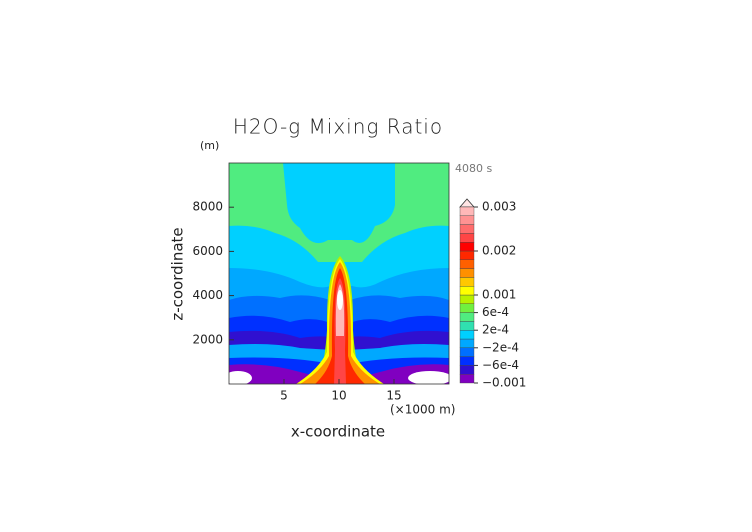 The width and height of the screenshot is (752, 532). What do you see at coordinates (467, 203) in the screenshot?
I see `colorbar-overflow` at bounding box center [467, 203].